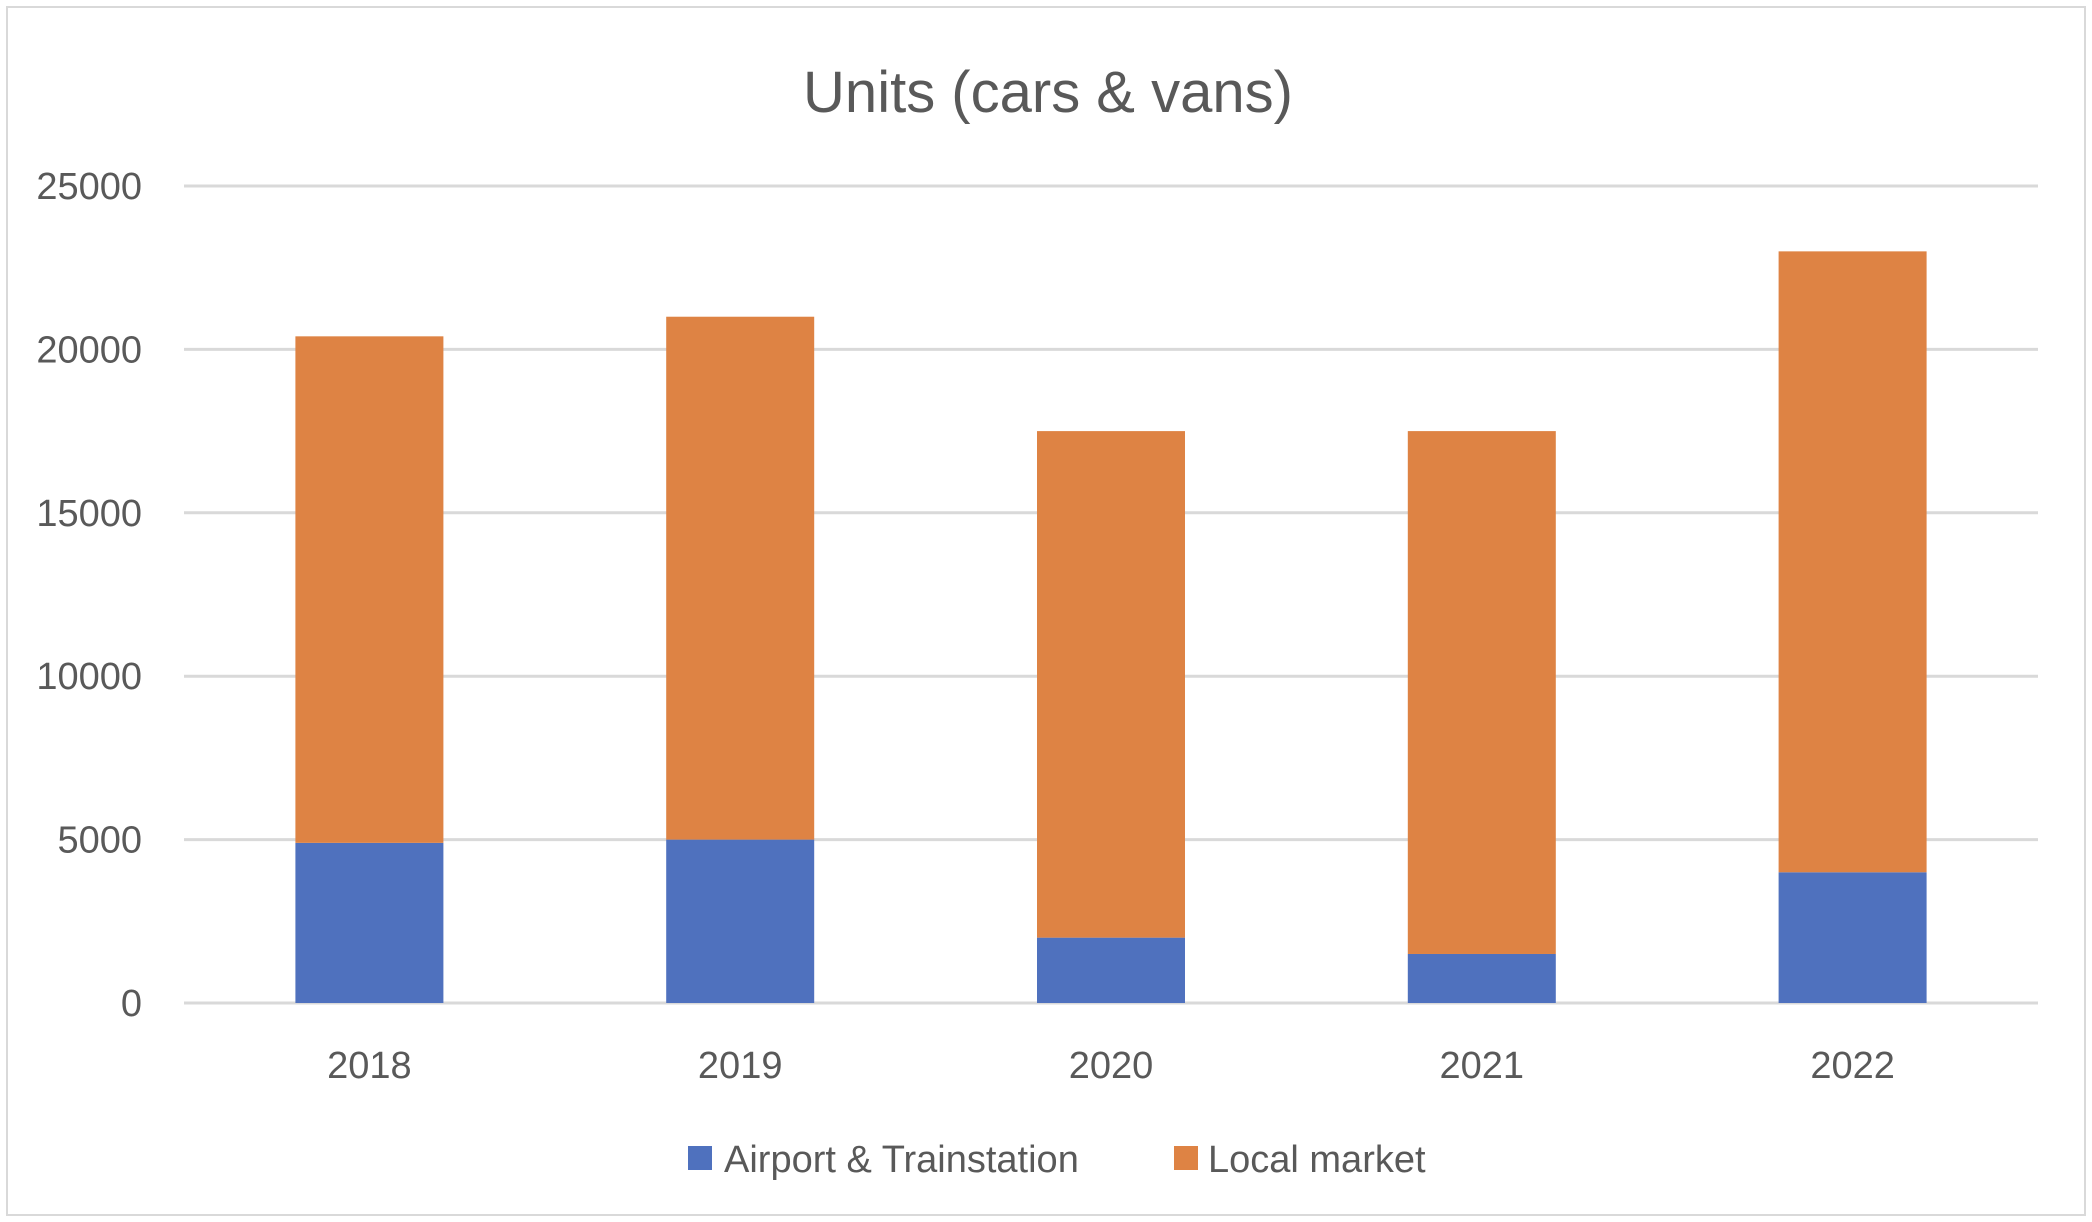 The image size is (2092, 1222). What do you see at coordinates (89, 595) in the screenshot?
I see `y-axis-ticks: 0 5000 10000 15000 20000 25000` at bounding box center [89, 595].